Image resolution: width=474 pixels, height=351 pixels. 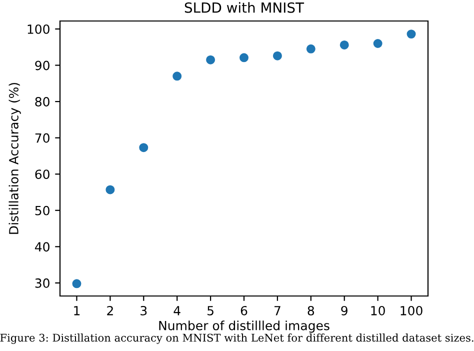 I want to click on y-tick-label: 40, so click(x=42, y=247).